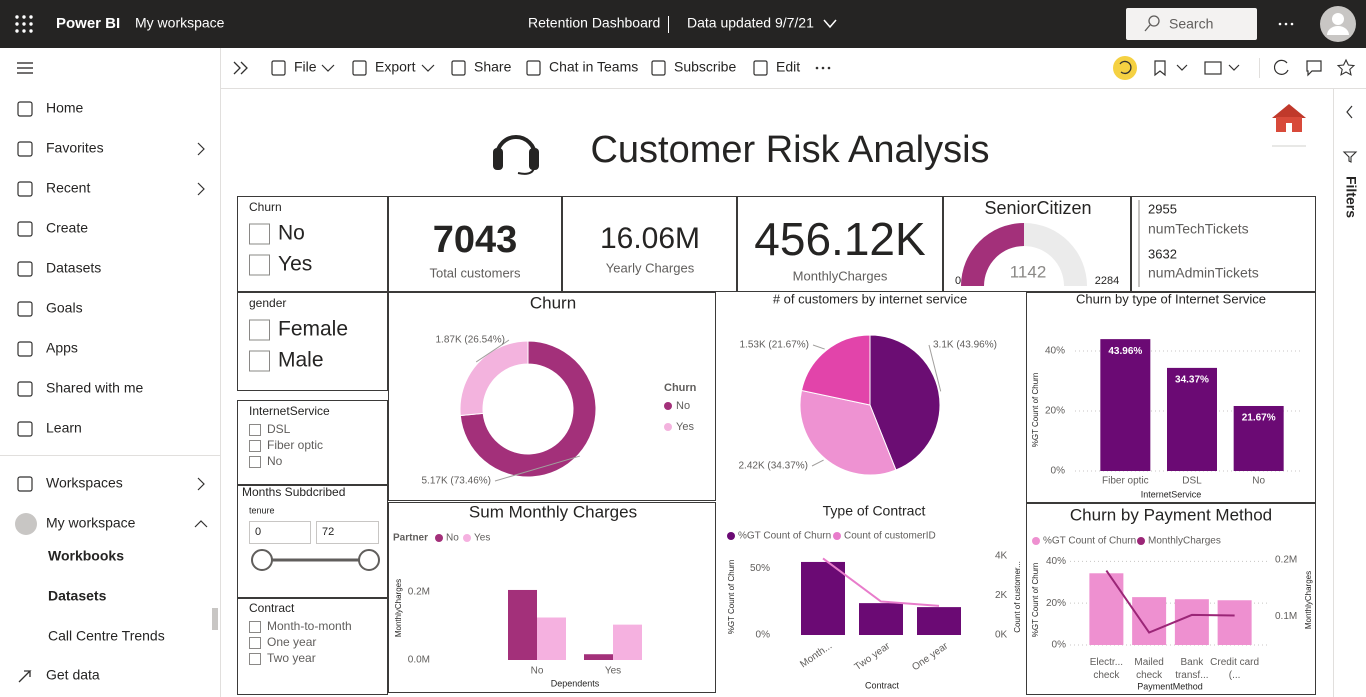  Describe the element at coordinates (1125, 351) in the screenshot. I see `data-label: 43.96%` at that location.